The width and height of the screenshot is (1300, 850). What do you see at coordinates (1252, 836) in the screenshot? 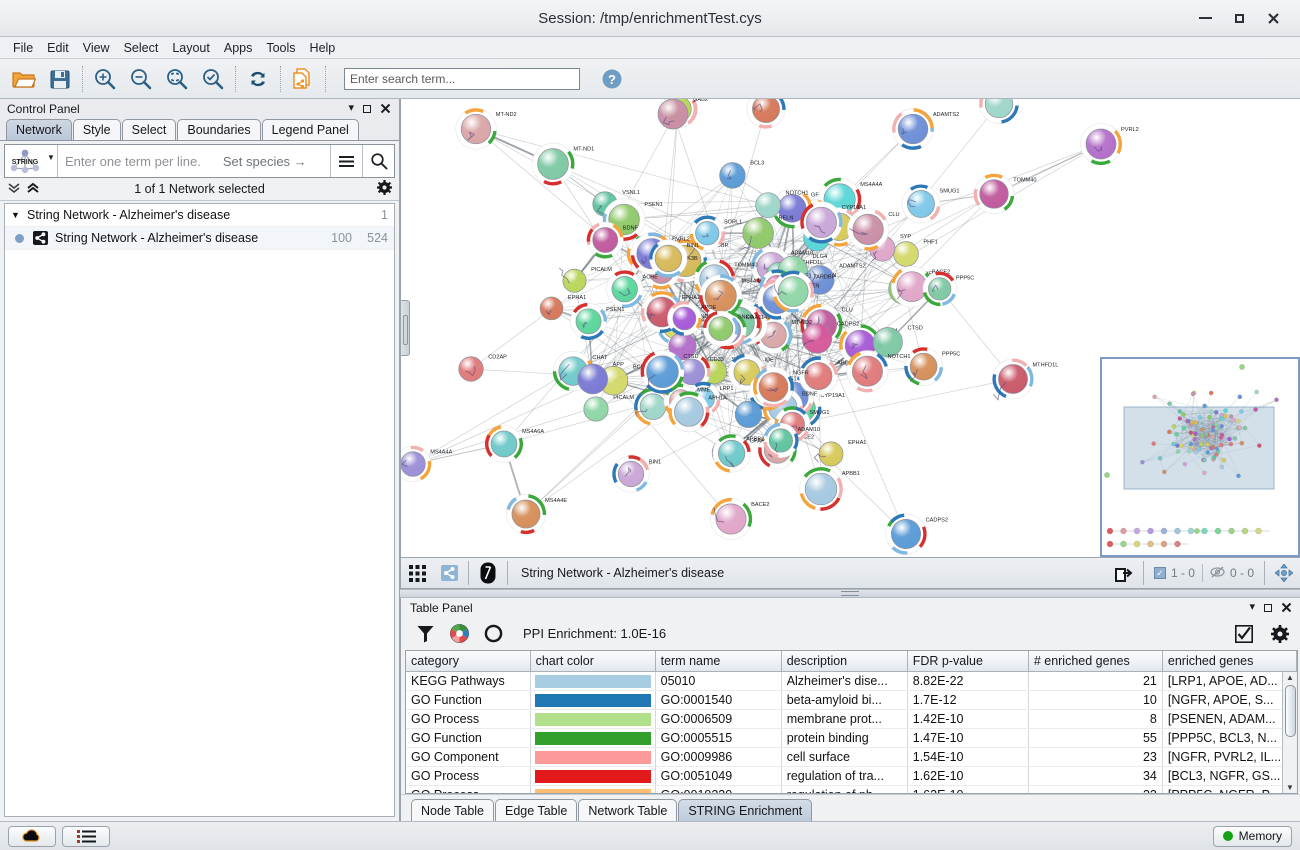
I see `memory-status-button: Memory` at bounding box center [1252, 836].